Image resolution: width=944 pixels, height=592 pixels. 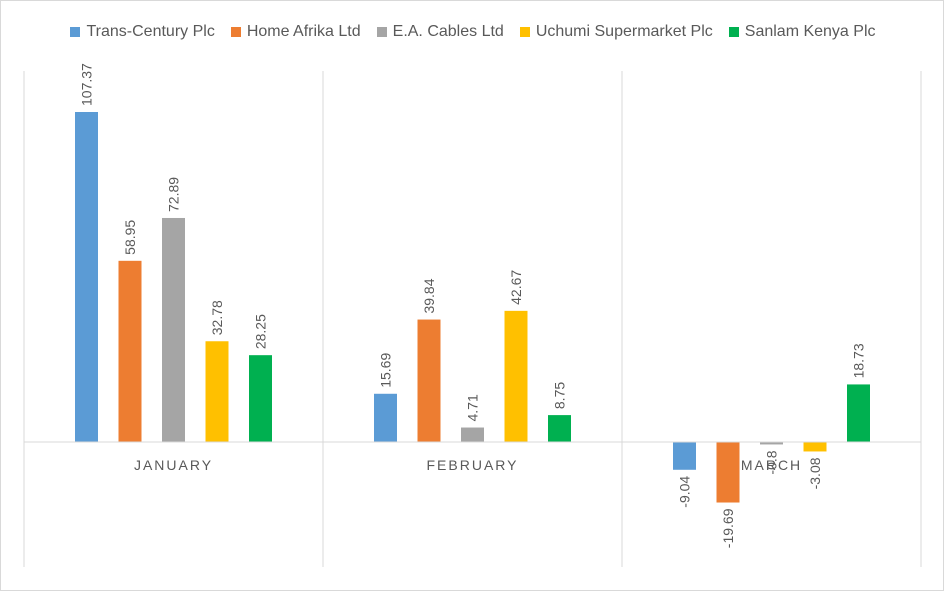 I want to click on legend-label: Home Afrika Ltd, so click(x=303, y=31).